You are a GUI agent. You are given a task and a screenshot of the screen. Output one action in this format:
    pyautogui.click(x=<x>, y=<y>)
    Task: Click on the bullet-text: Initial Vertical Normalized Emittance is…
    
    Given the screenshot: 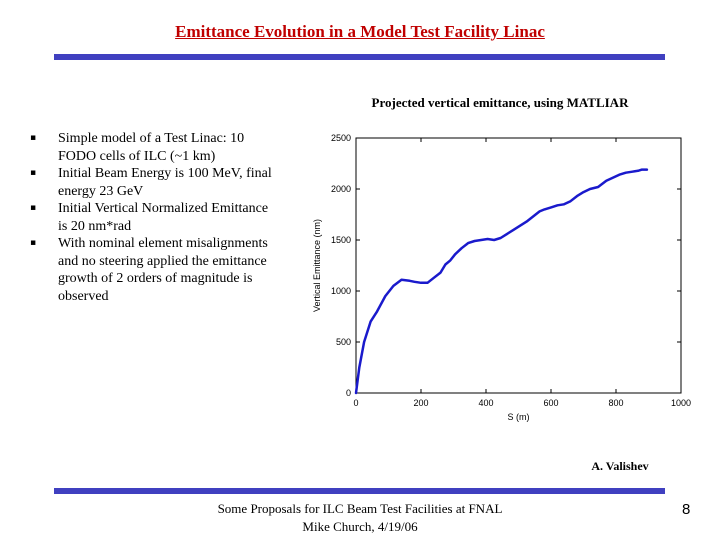 What is the action you would take?
    pyautogui.click(x=163, y=217)
    